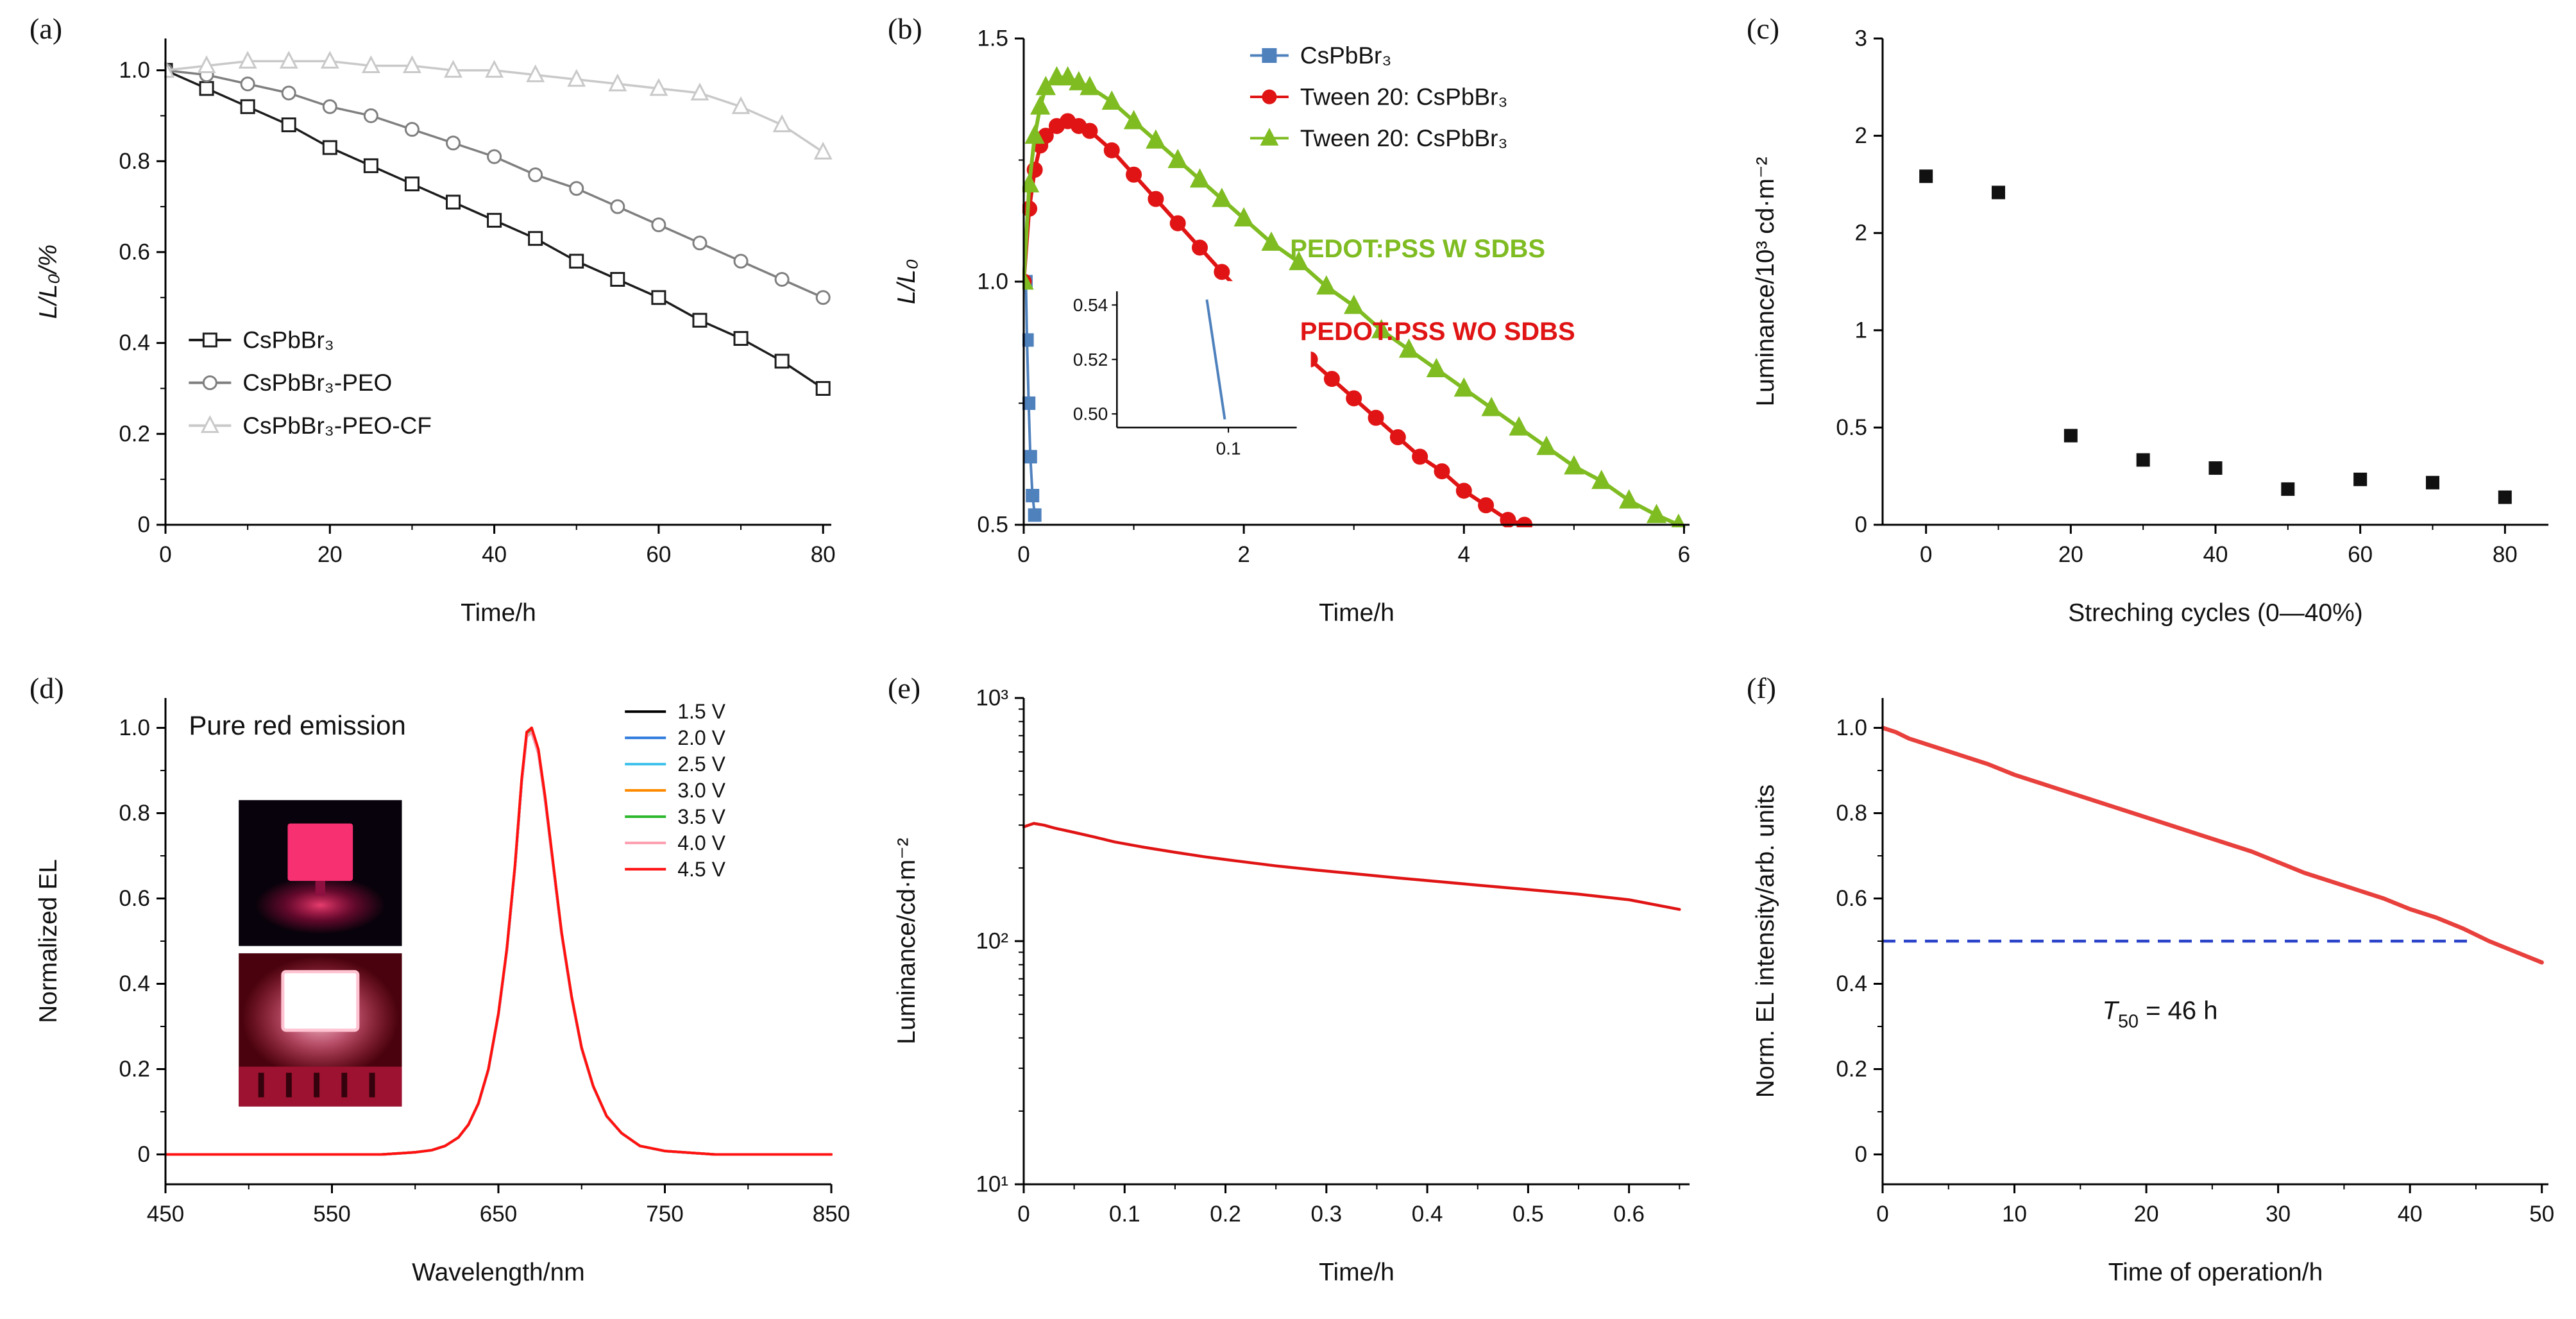  What do you see at coordinates (337, 426) in the screenshot?
I see `svg-text: CsPbBr₃-PEO-CF` at bounding box center [337, 426].